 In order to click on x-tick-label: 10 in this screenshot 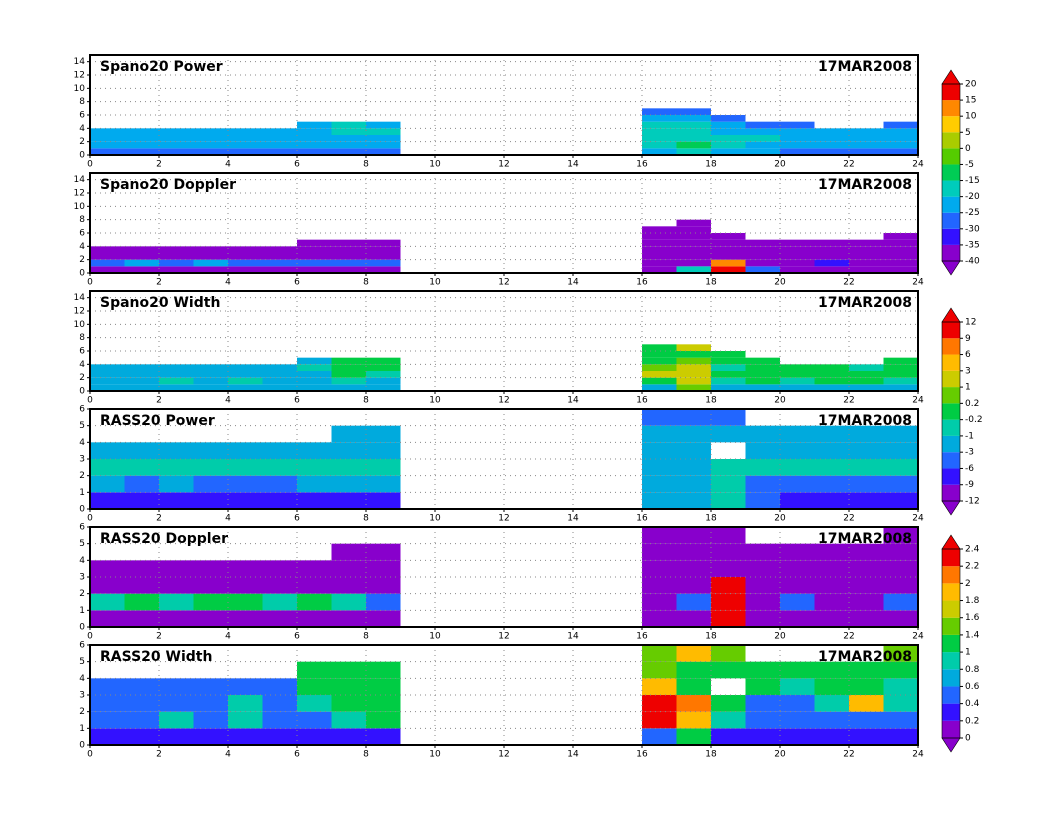, I will do `click(435, 283)`.